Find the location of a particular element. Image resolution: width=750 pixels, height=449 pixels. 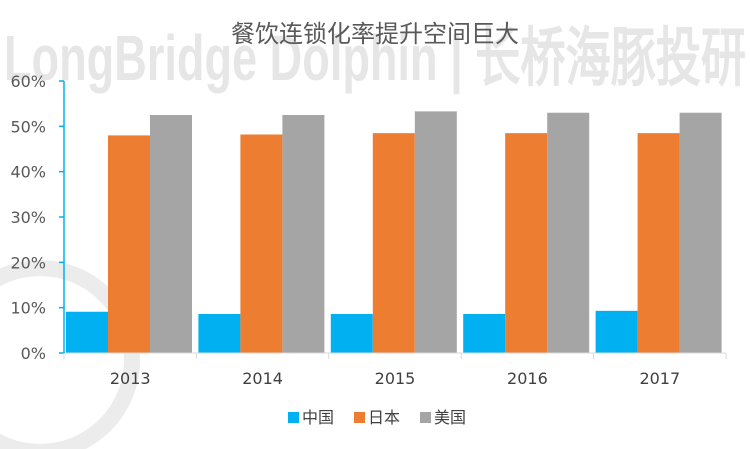

legend-label: 日本 is located at coordinates (384, 417).